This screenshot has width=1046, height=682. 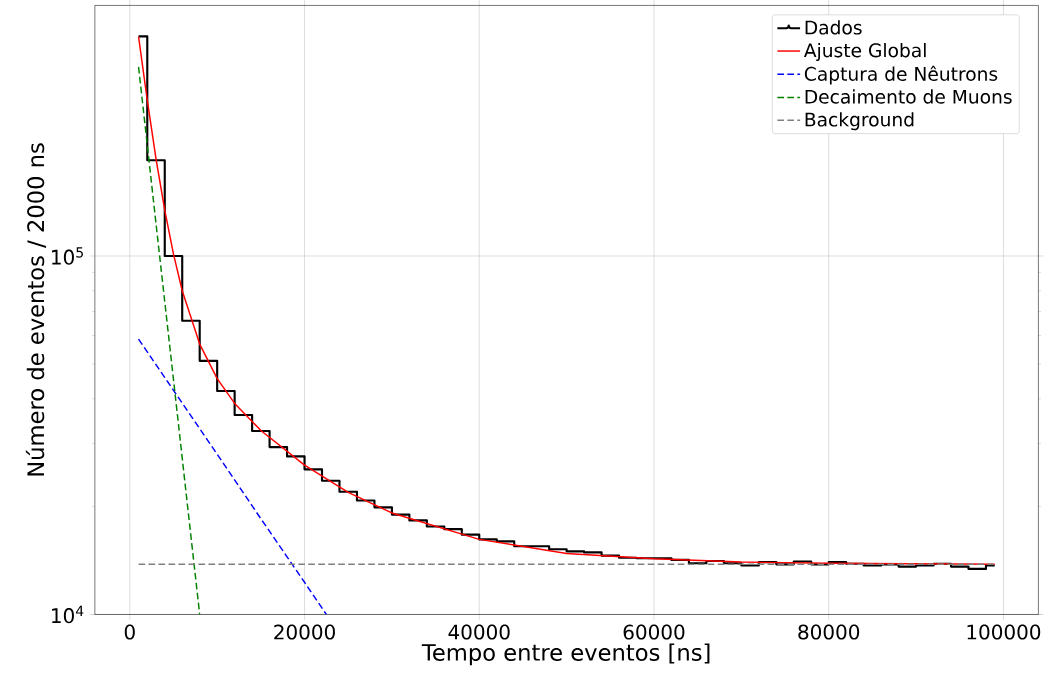 What do you see at coordinates (859, 121) in the screenshot?
I see `legend-label: Background` at bounding box center [859, 121].